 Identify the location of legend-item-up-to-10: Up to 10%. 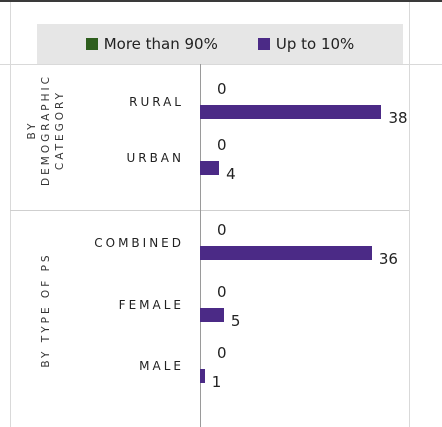
(306, 44).